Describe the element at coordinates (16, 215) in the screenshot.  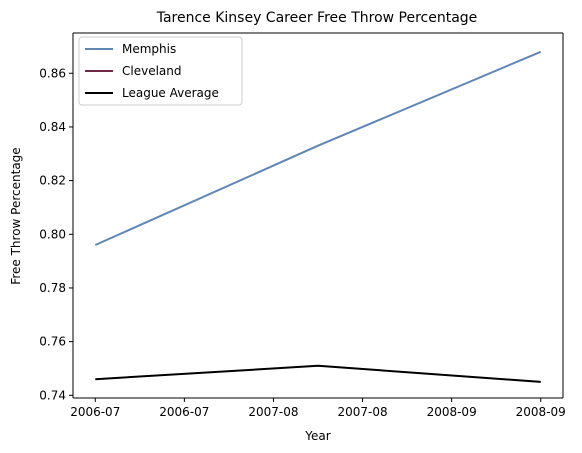
I see `y-axis-label: Free Throw Percentage` at that location.